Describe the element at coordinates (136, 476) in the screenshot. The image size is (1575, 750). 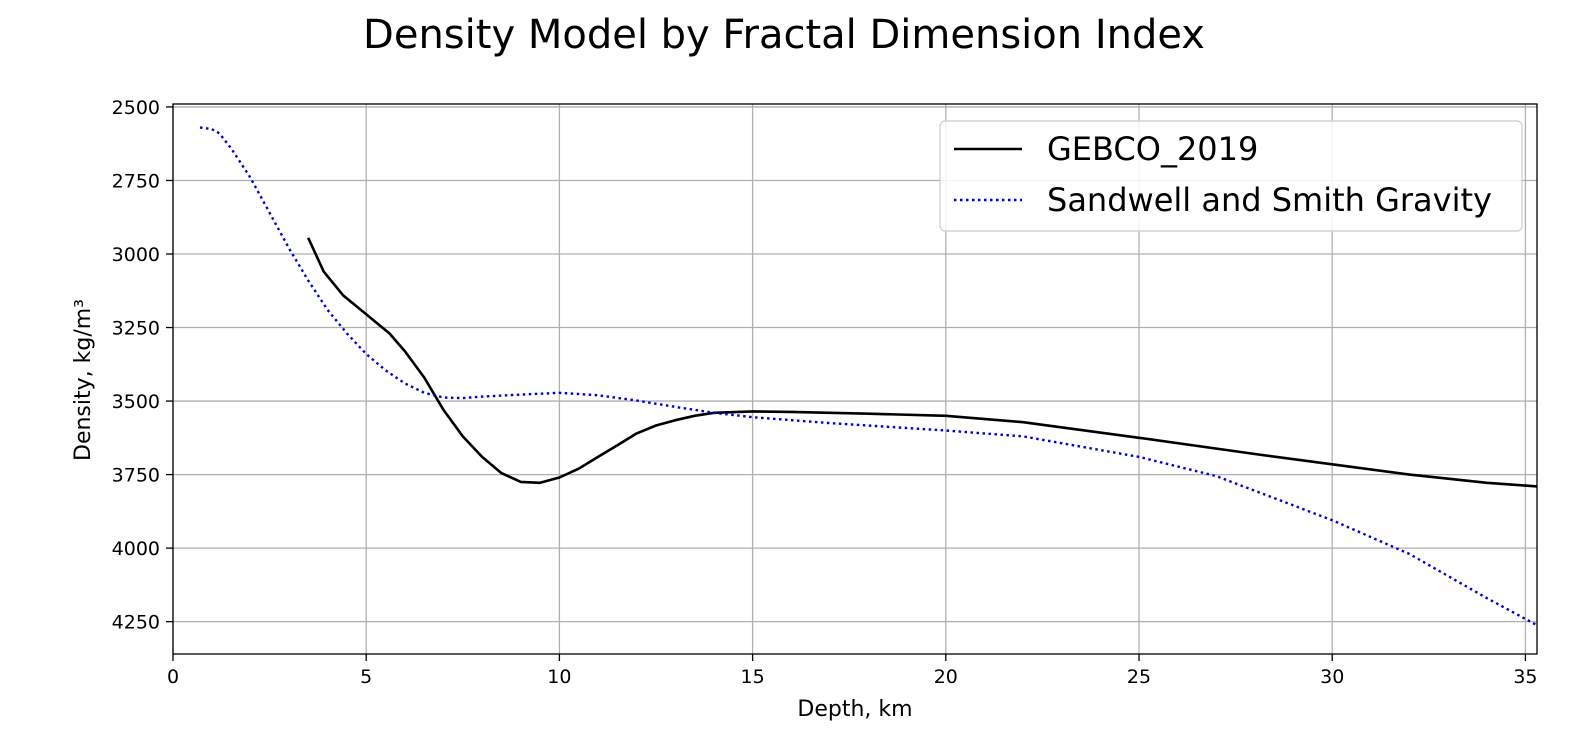
I see `y-tick-label: 3750` at that location.